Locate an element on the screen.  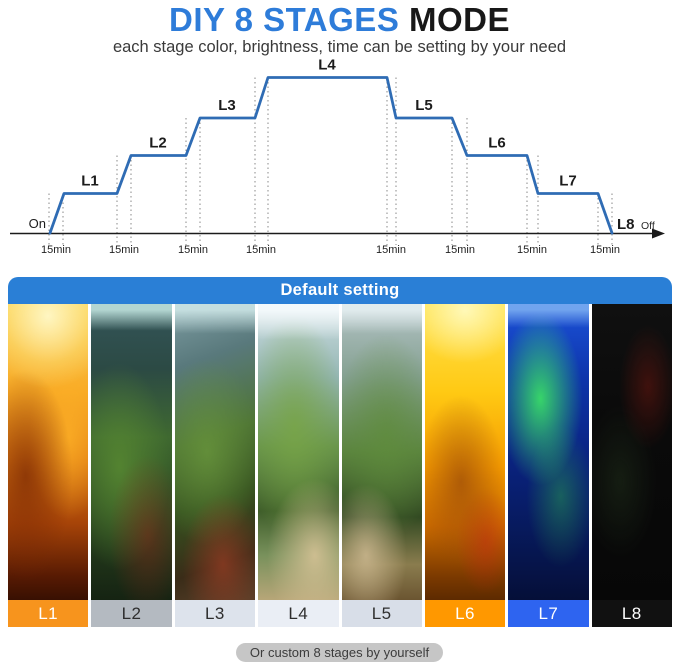
stage-tag-L5: L5 is located at coordinates (381, 613).